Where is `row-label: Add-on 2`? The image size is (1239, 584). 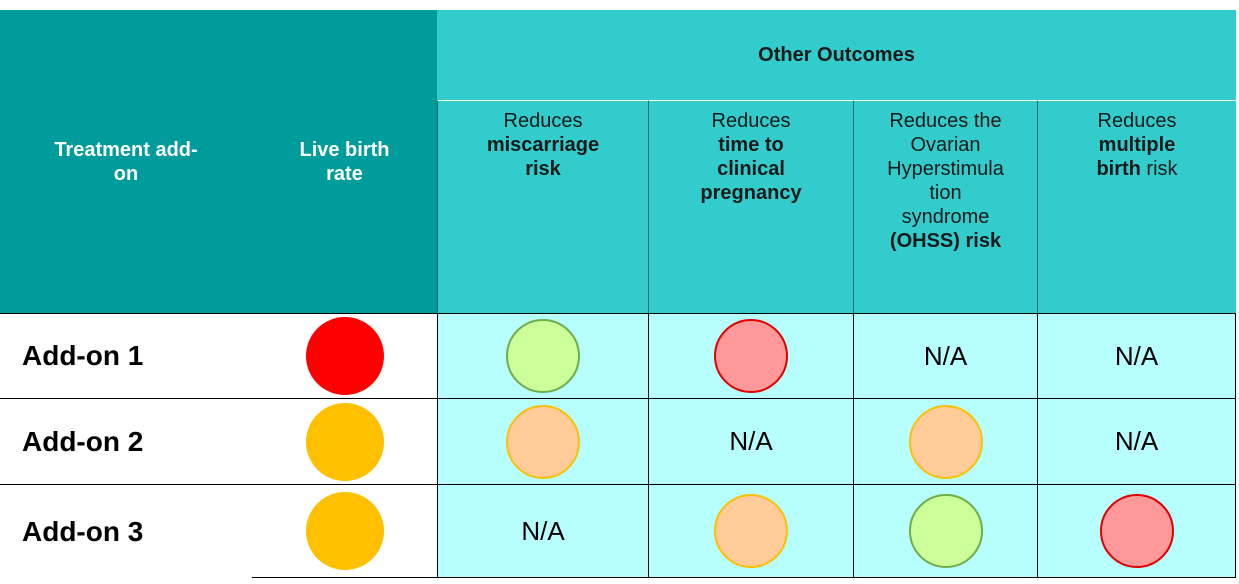
row-label: Add-on 2 is located at coordinates (126, 441).